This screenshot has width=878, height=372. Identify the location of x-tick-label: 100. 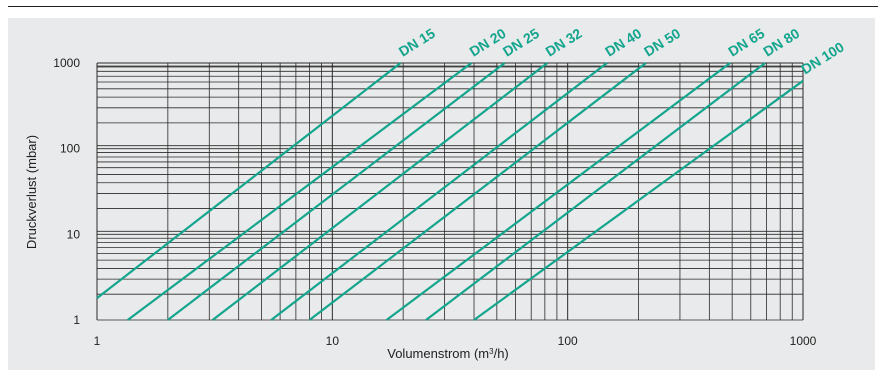
(568, 341).